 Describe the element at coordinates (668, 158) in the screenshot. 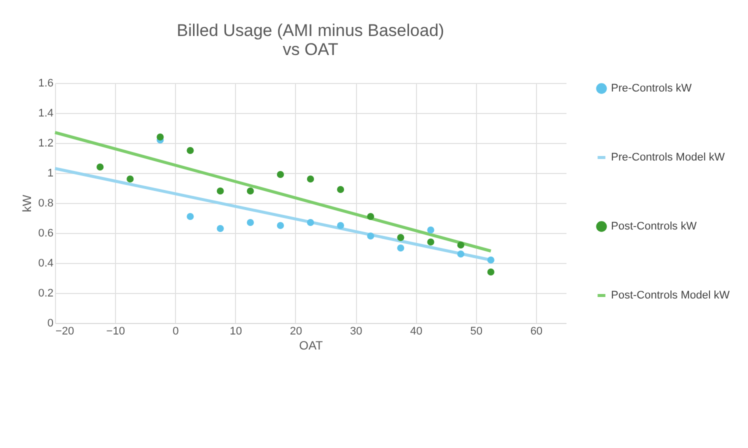

I see `legend-label: Pre-Controls Model kW` at that location.